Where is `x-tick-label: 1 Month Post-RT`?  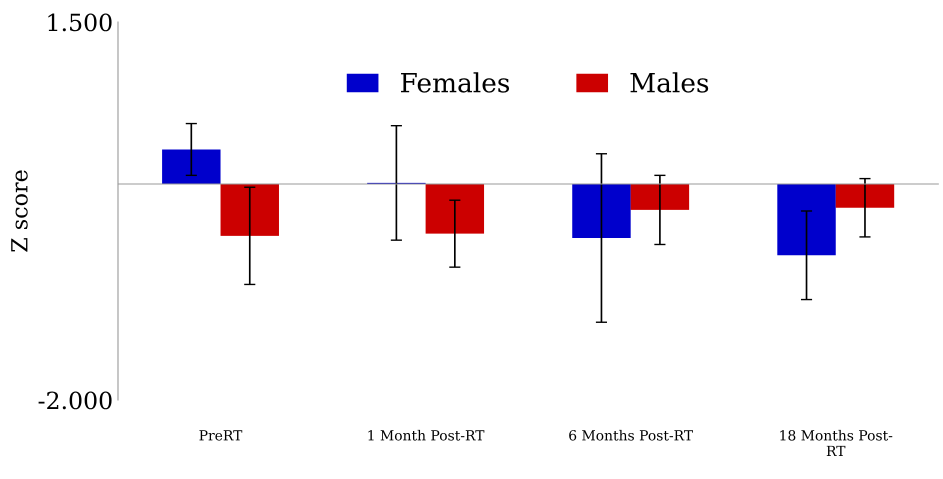 x-tick-label: 1 Month Post-RT is located at coordinates (426, 435).